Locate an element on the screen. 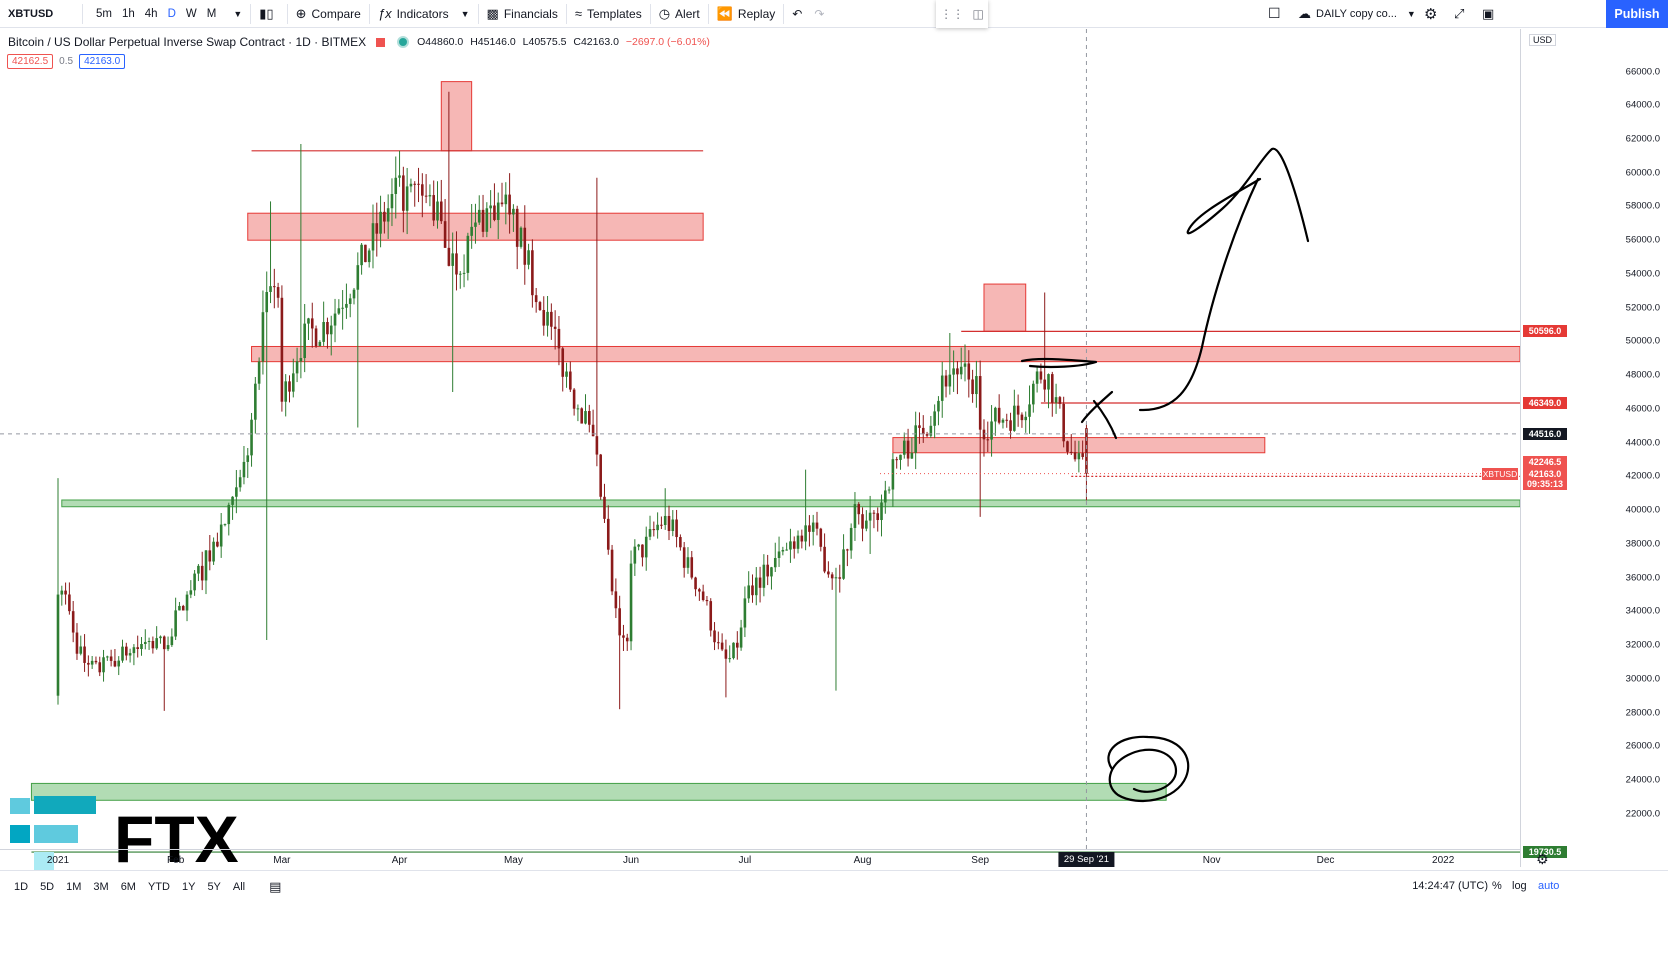  alert-button: ◷ Alert is located at coordinates (679, 14).